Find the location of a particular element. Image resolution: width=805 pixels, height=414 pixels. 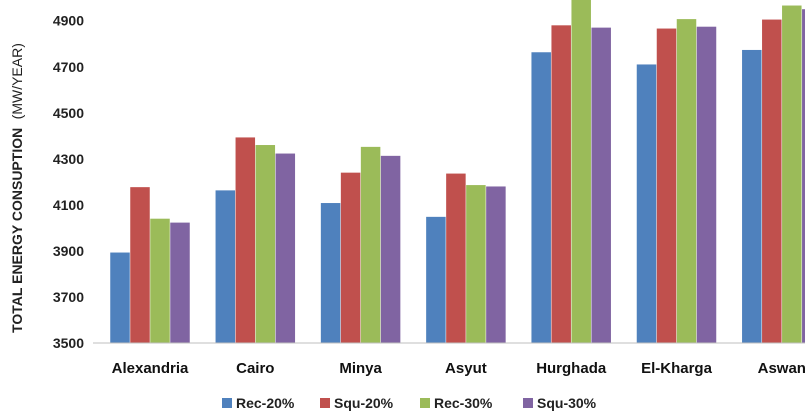

bar-squ-20--hurghada is located at coordinates (561, 184).